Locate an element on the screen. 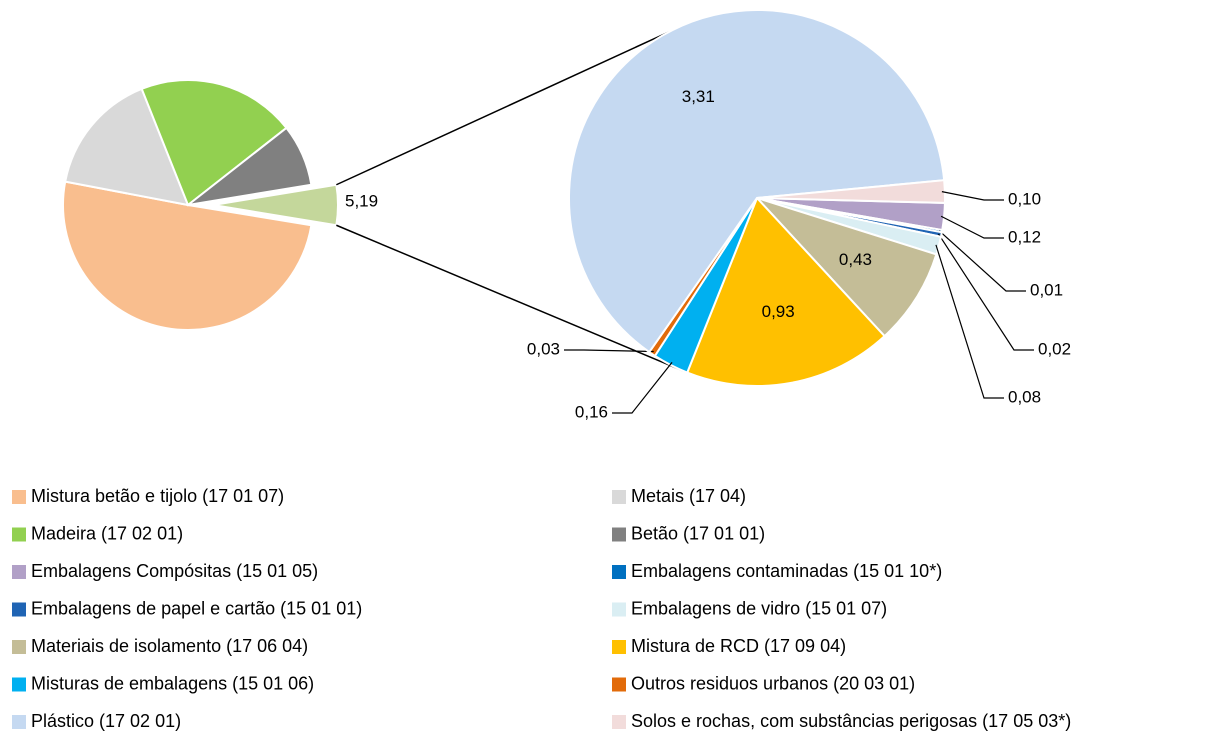  legend-label: Embalagens contaminadas (15 01 10*) is located at coordinates (786, 571).